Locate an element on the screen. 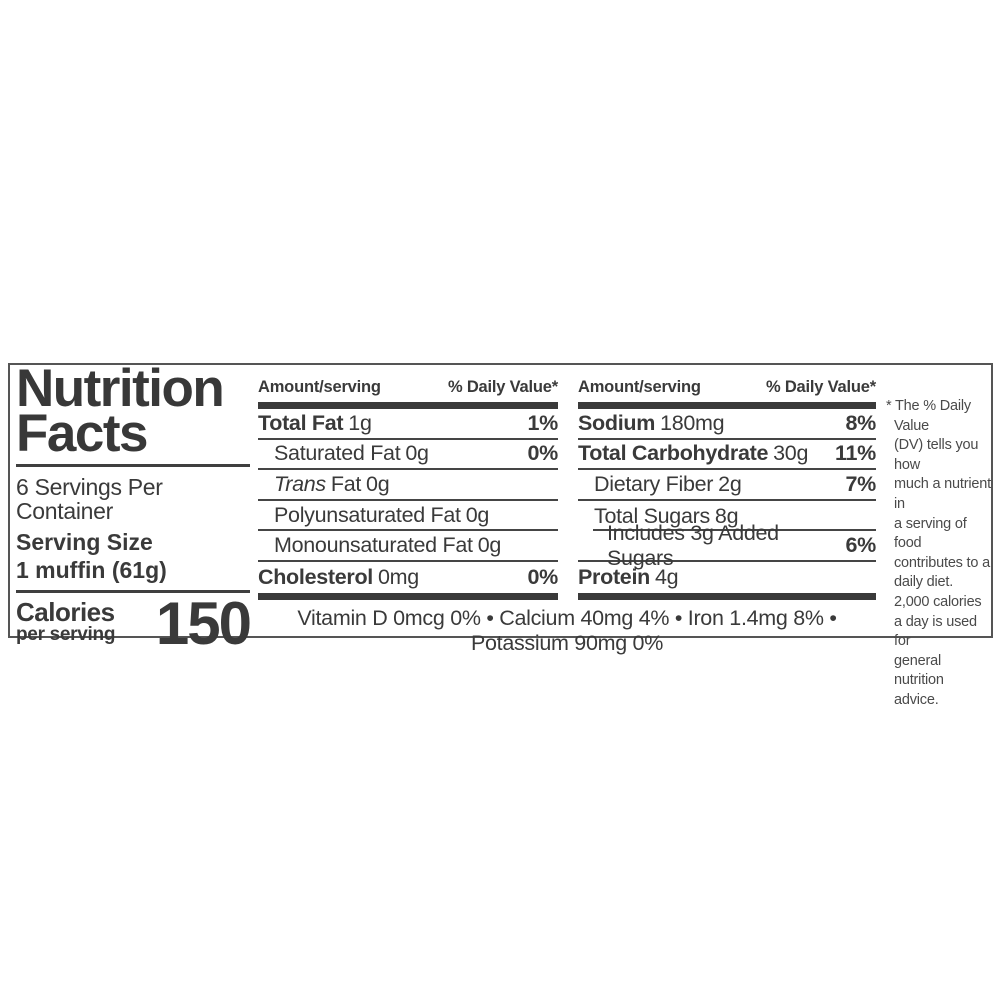 The width and height of the screenshot is (1000, 1000). nutrient-name: Cholesterol is located at coordinates (315, 576).